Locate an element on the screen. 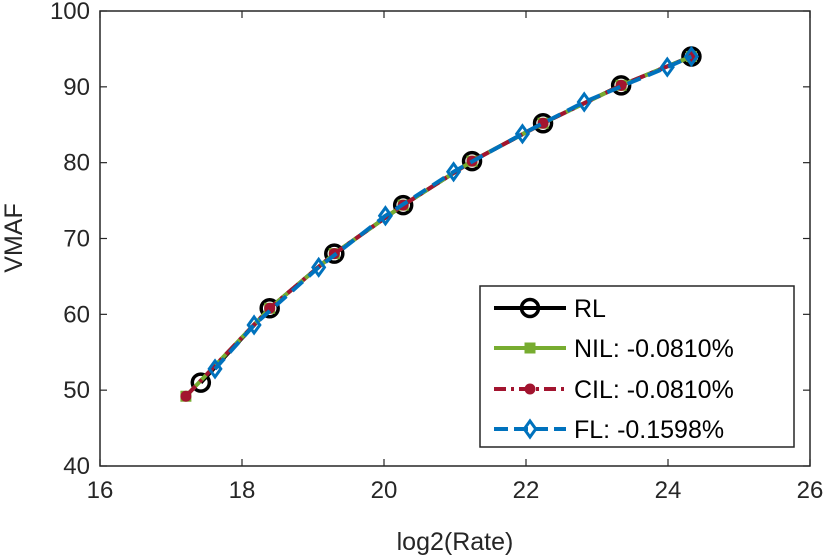 This screenshot has height=556, width=830. x-tick-label: 20 is located at coordinates (384, 490).